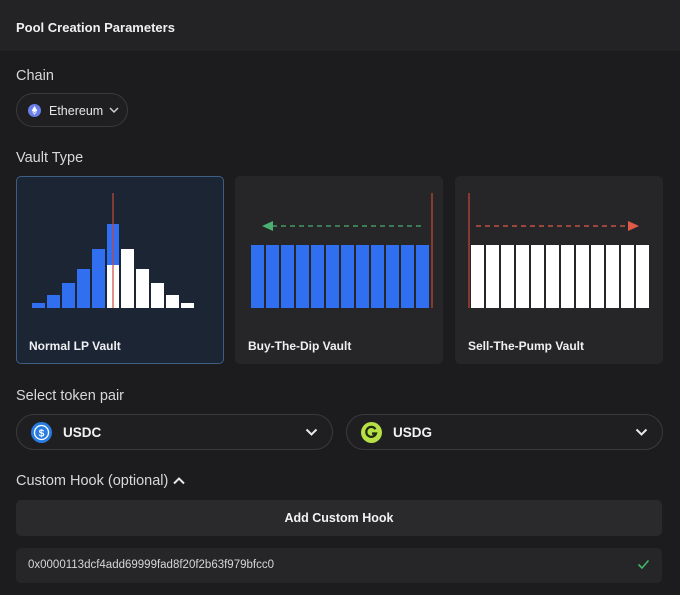 The width and height of the screenshot is (680, 595). Describe the element at coordinates (35, 76) in the screenshot. I see `chain-label: Chain` at that location.